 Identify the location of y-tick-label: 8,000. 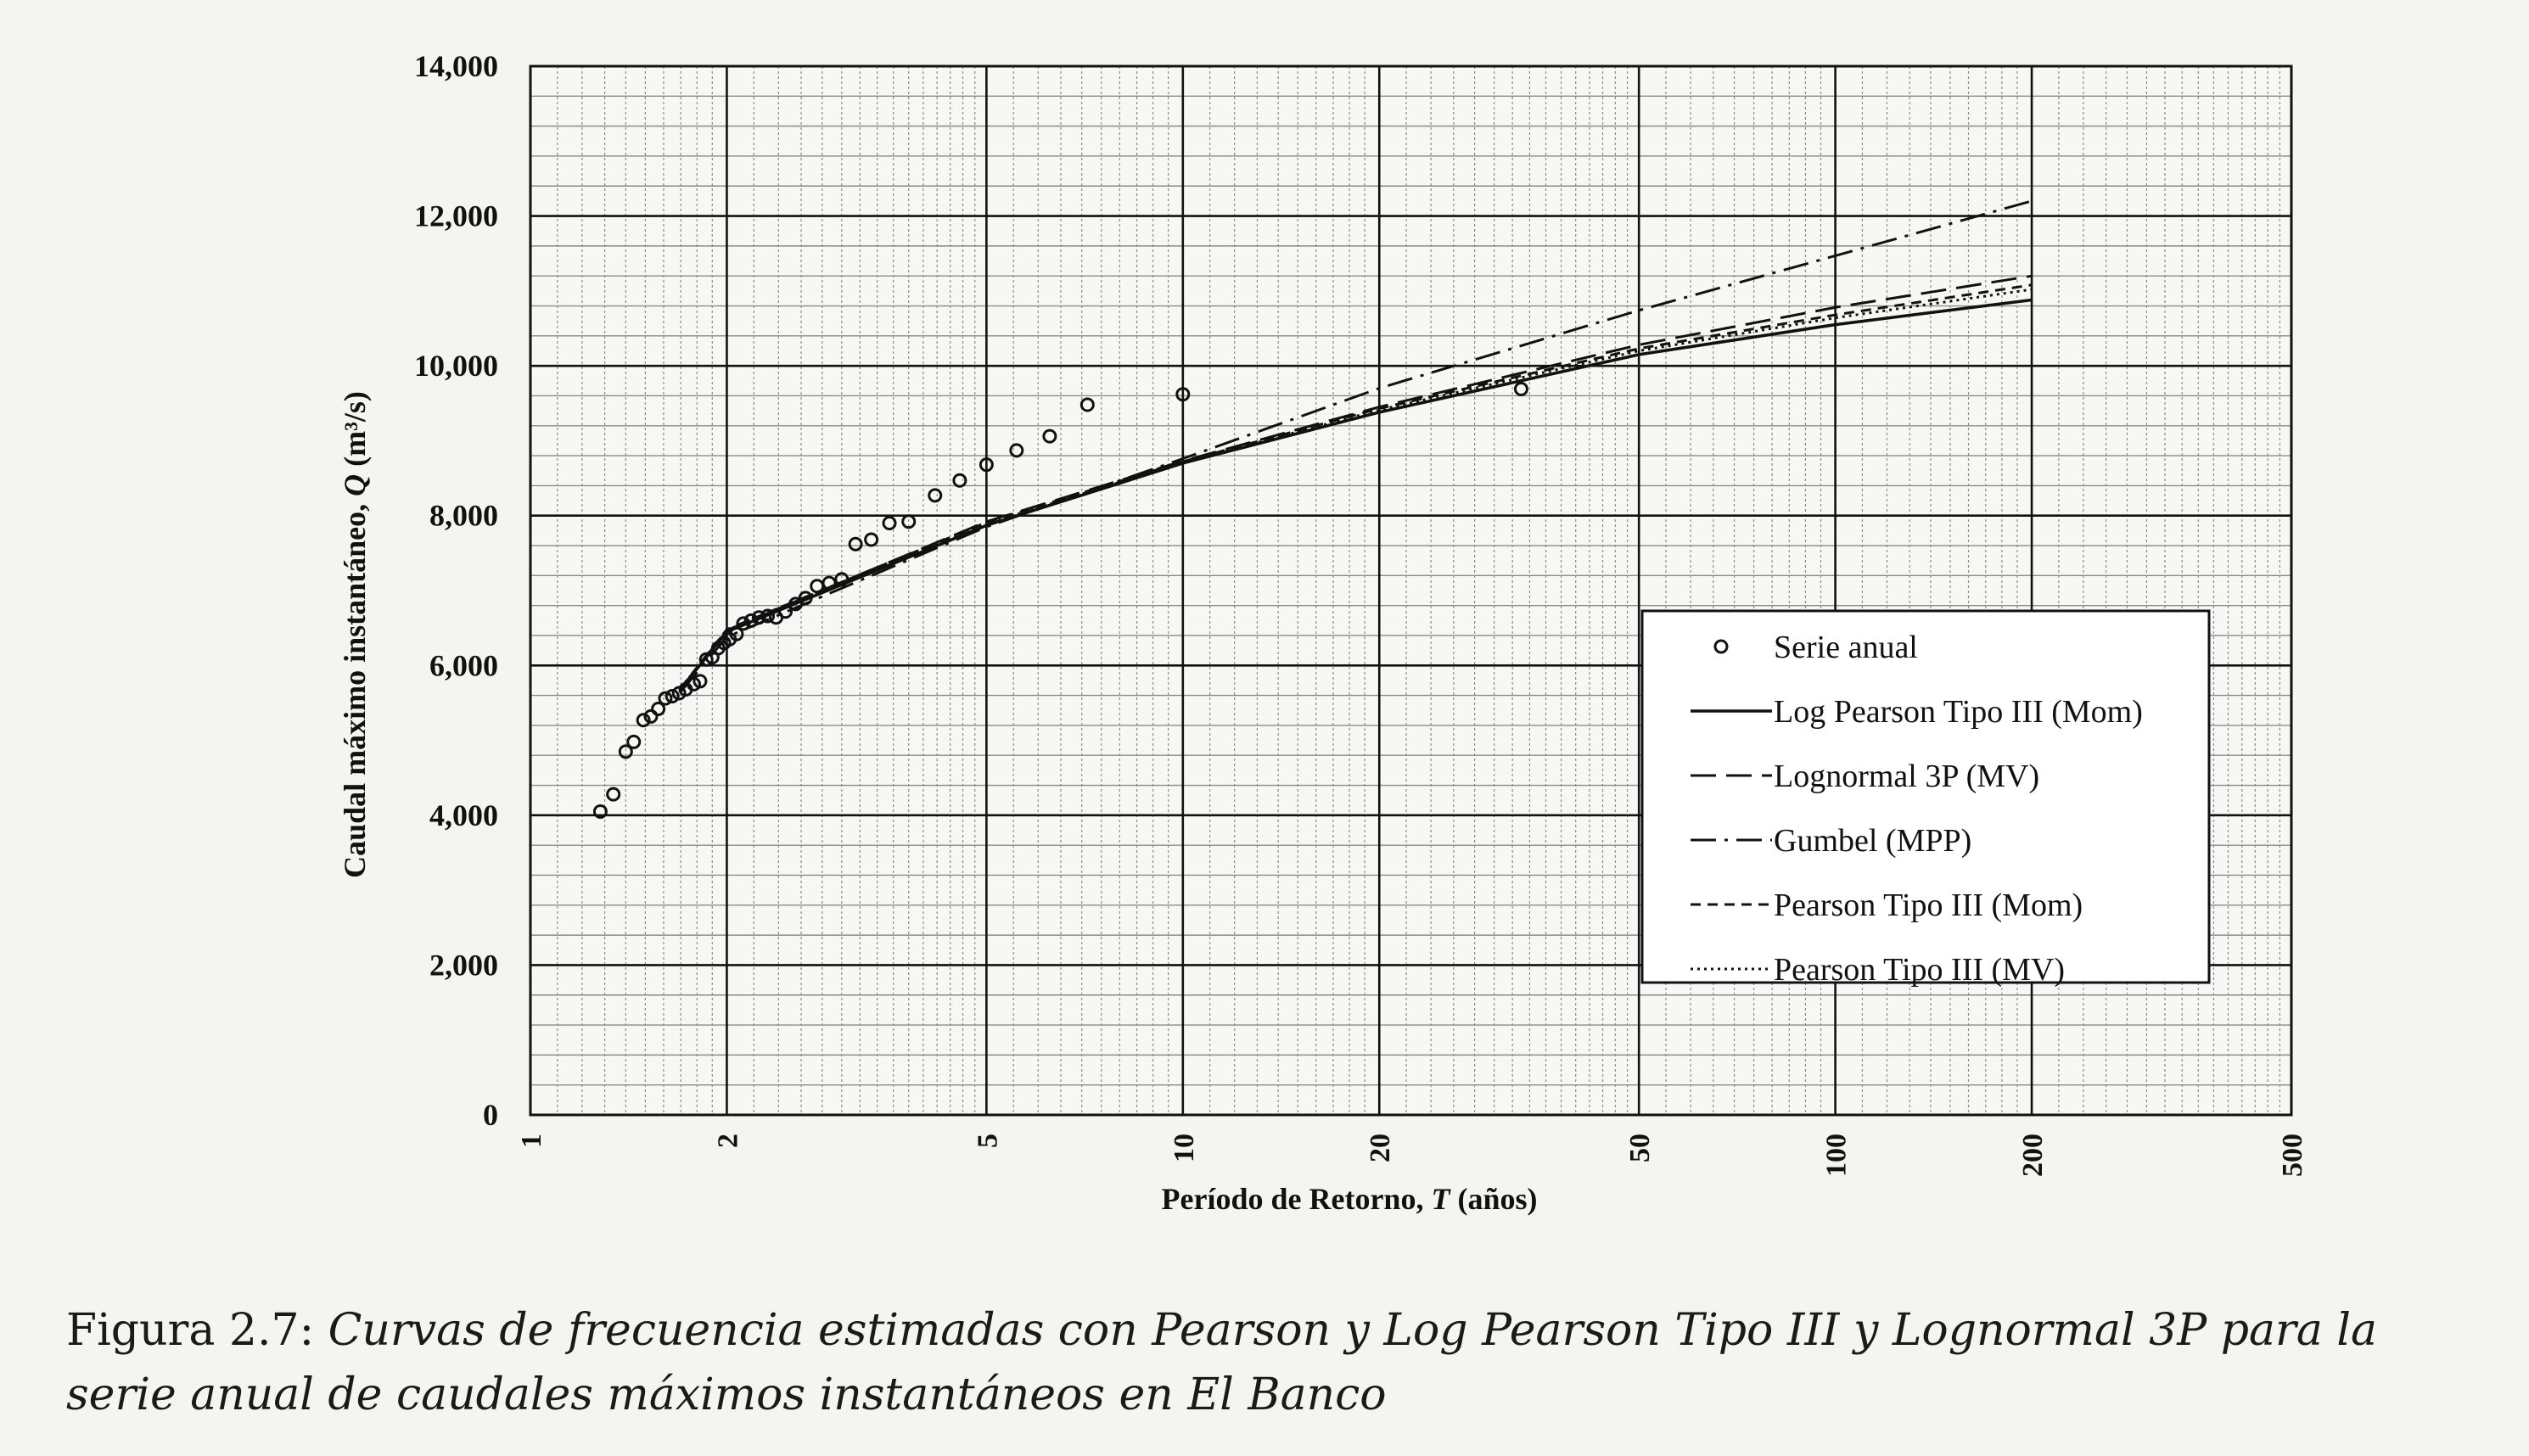
(463, 516).